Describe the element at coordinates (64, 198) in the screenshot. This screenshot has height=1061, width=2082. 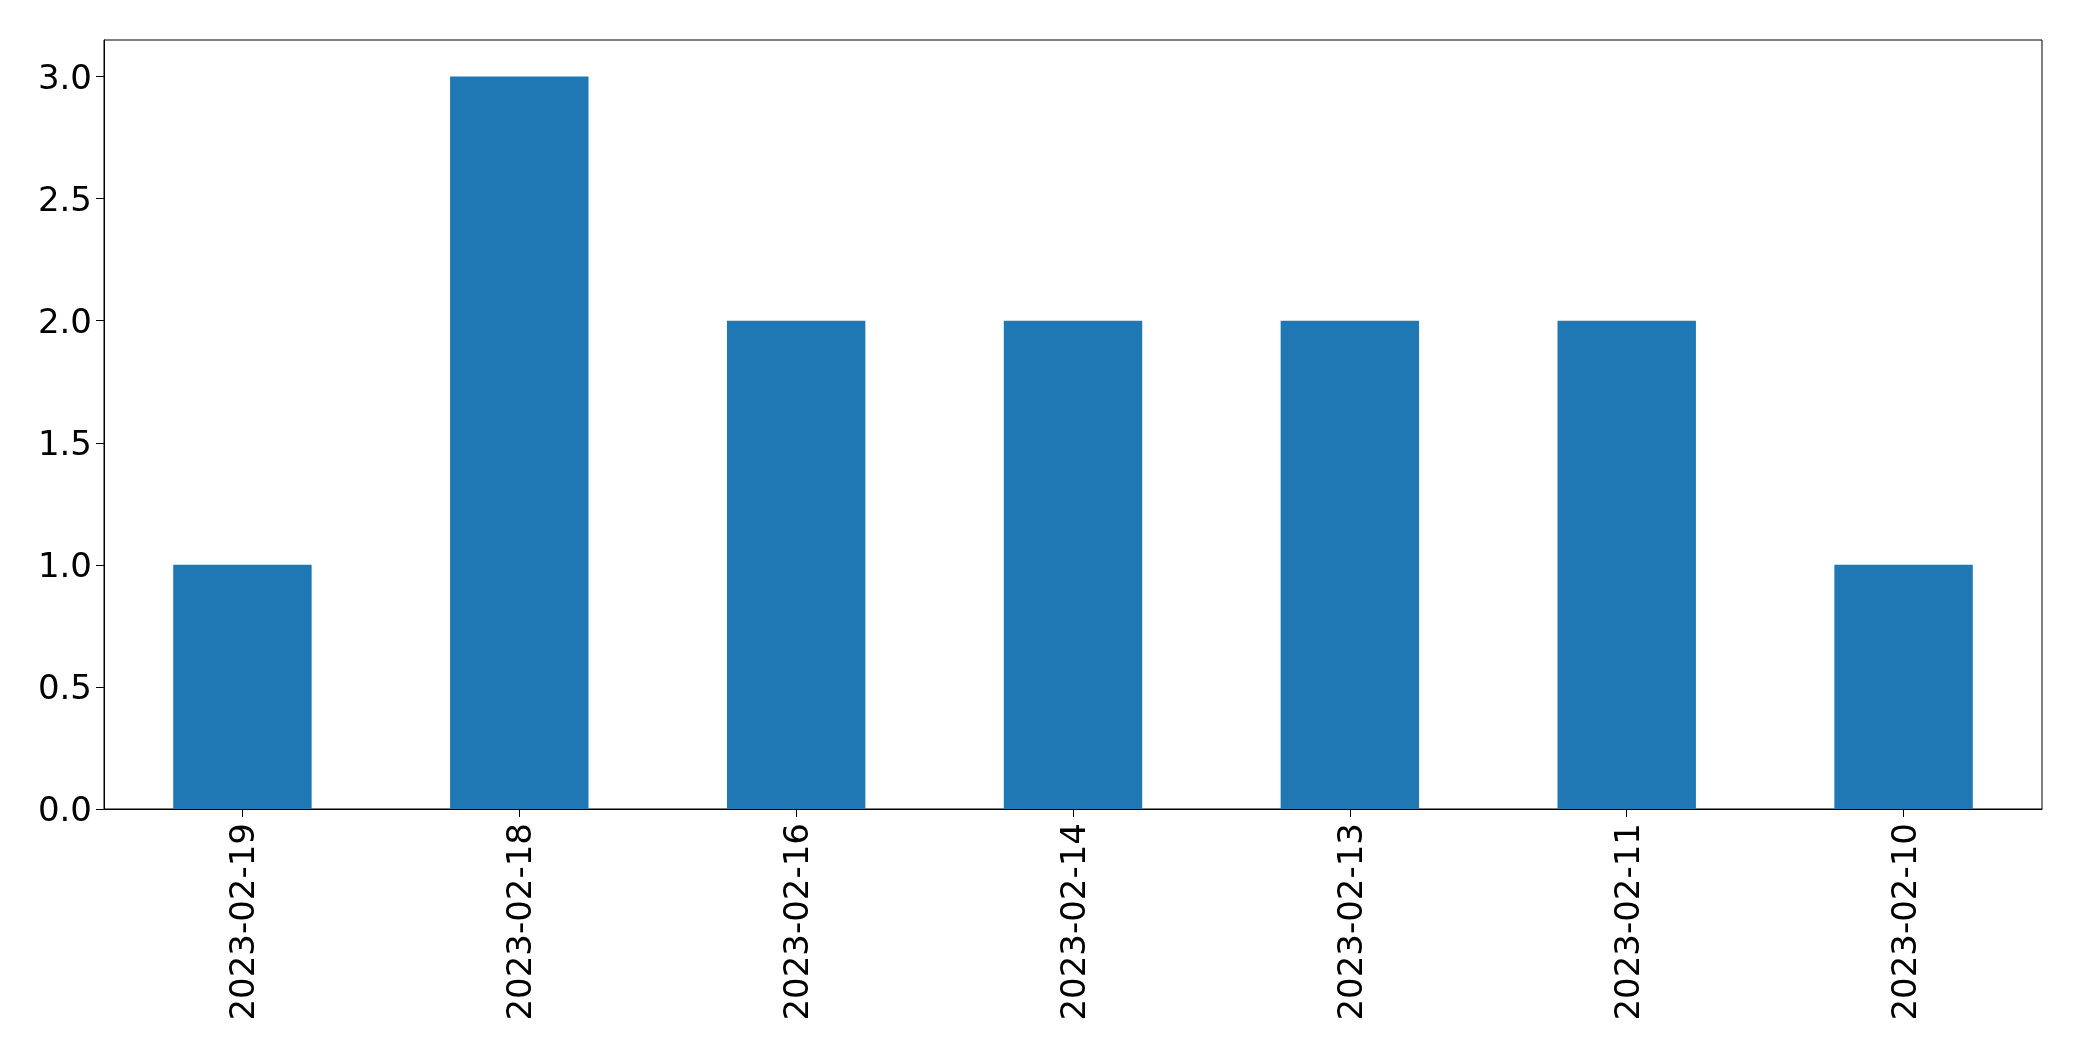
I see `y-tick-label: 2.5` at that location.